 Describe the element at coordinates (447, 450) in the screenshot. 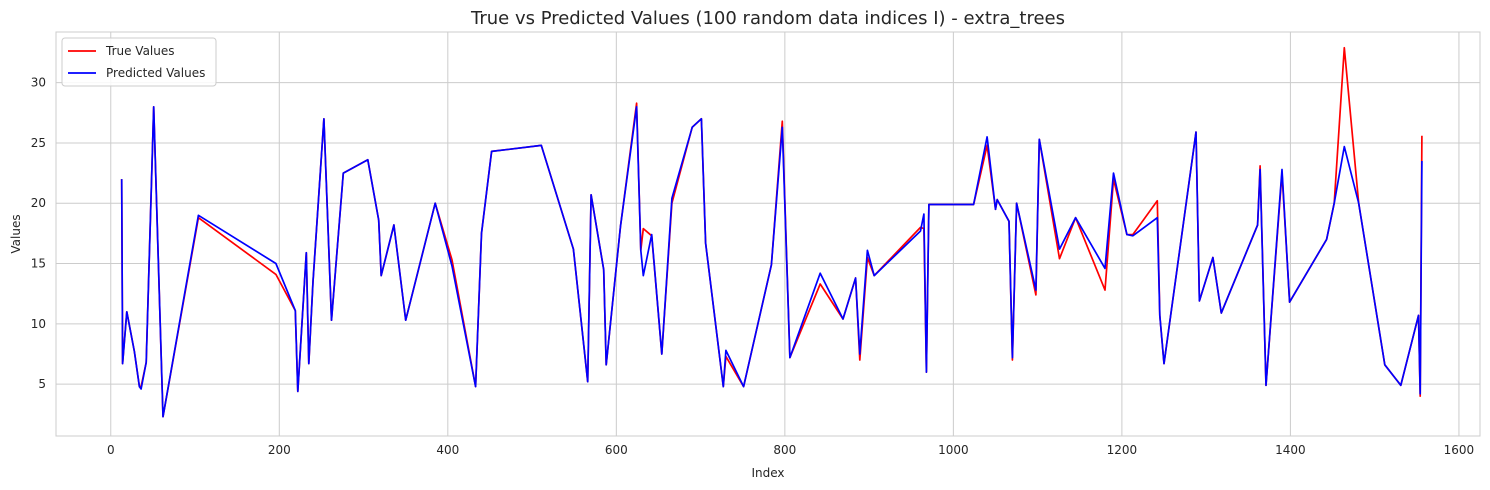

I see `x-tick-label: 400` at that location.